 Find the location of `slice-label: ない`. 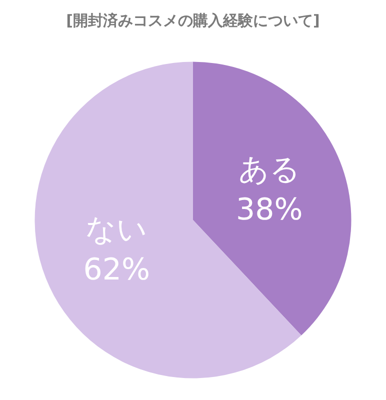

slice-label: ない is located at coordinates (117, 230).